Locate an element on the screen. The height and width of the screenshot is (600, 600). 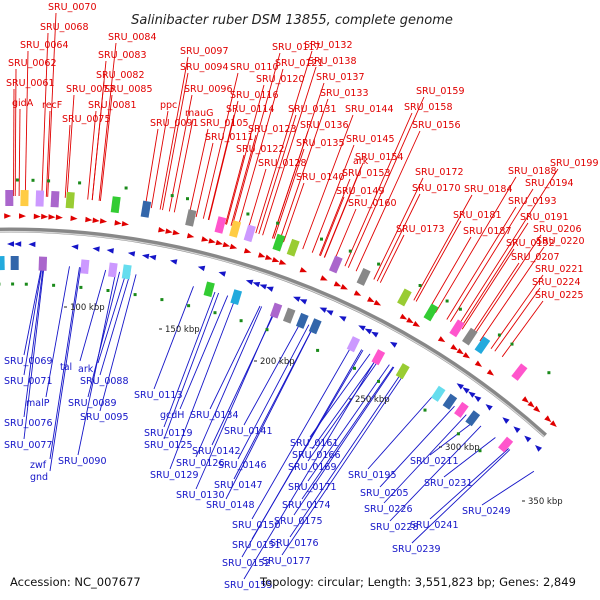
reverse-gene-label: SRU_0146 is located at coordinates (242, 465).